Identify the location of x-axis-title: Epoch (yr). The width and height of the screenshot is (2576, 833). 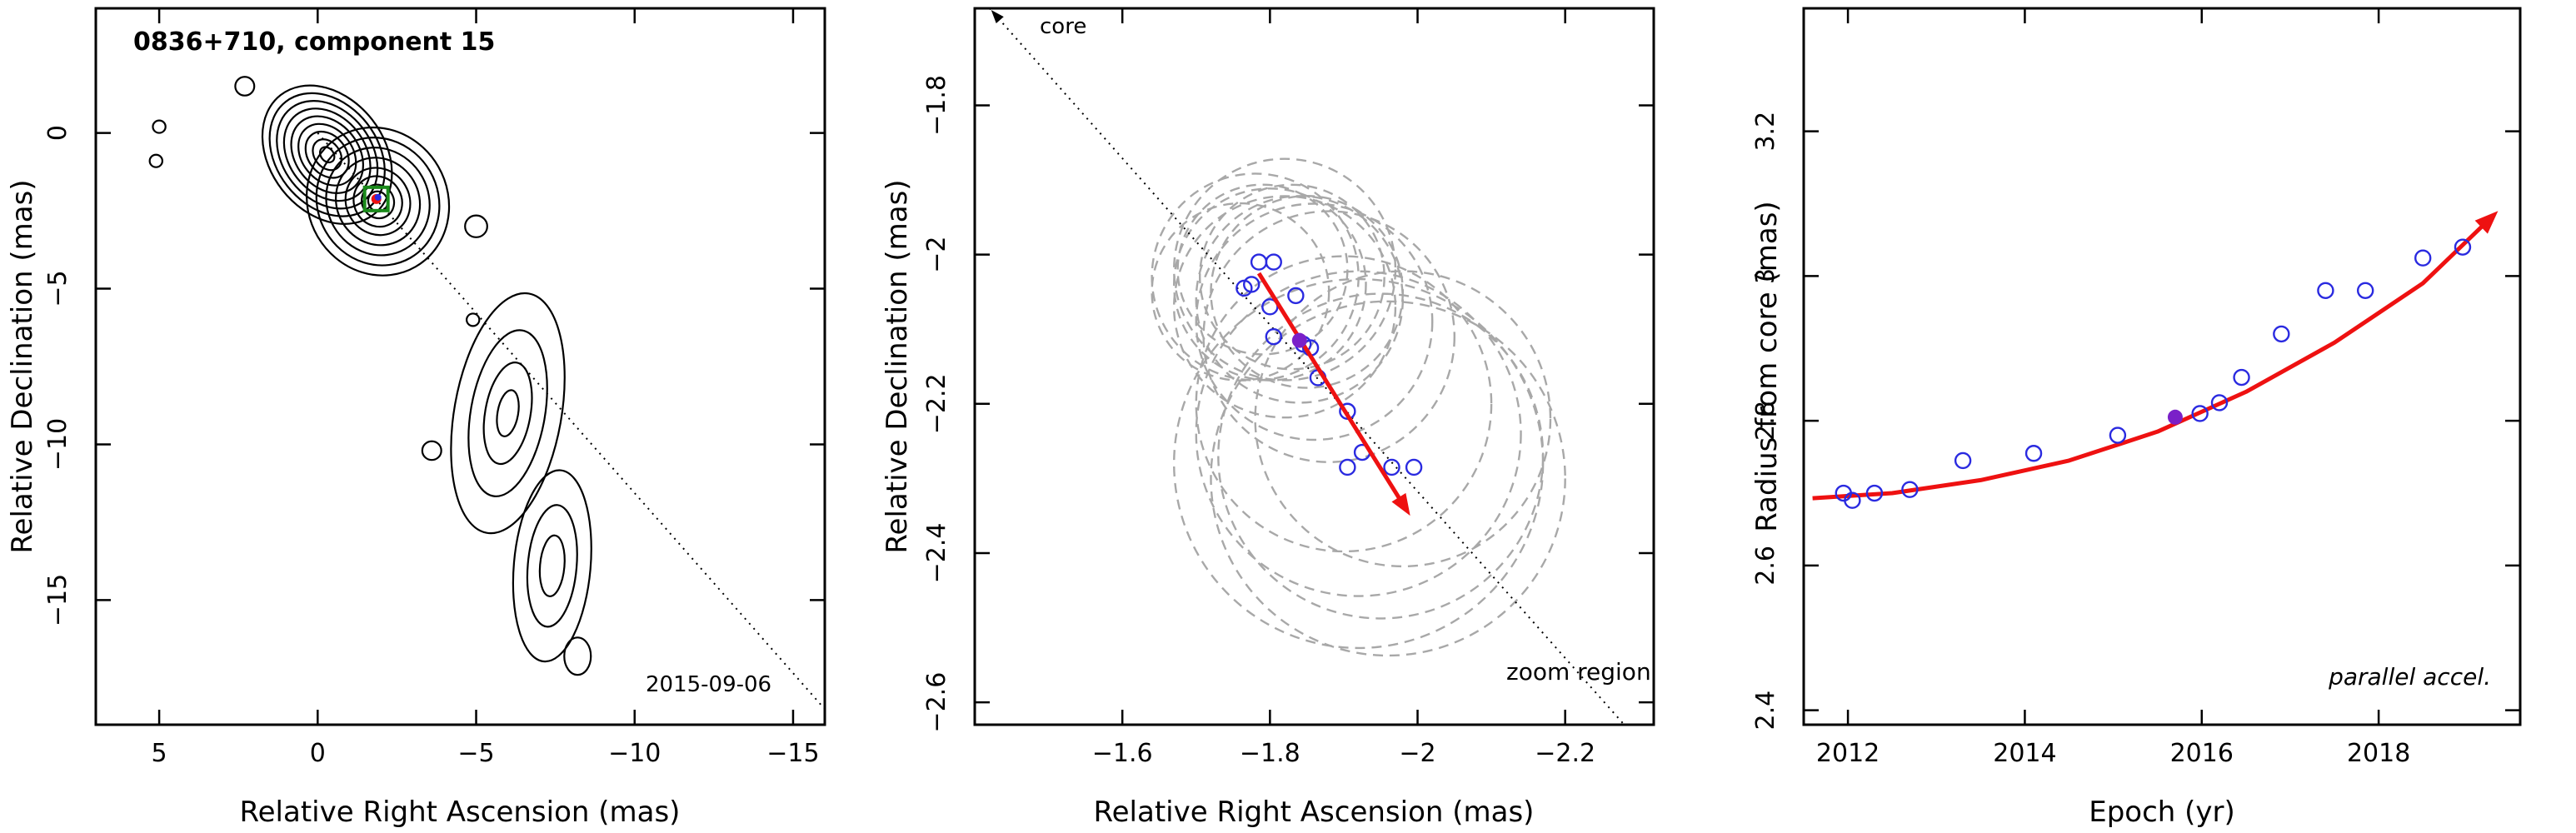
(2162, 812).